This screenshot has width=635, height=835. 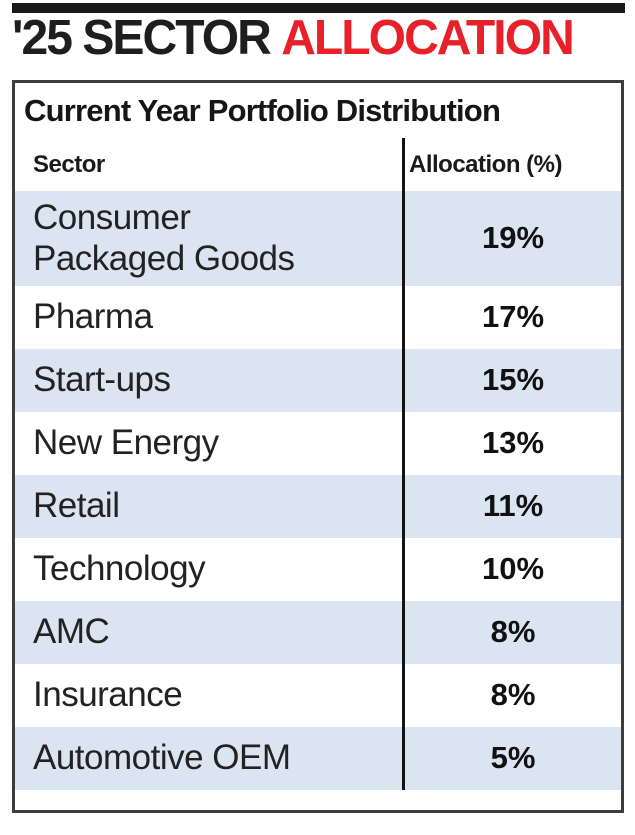 I want to click on allocation-cell: 13%, so click(x=511, y=443).